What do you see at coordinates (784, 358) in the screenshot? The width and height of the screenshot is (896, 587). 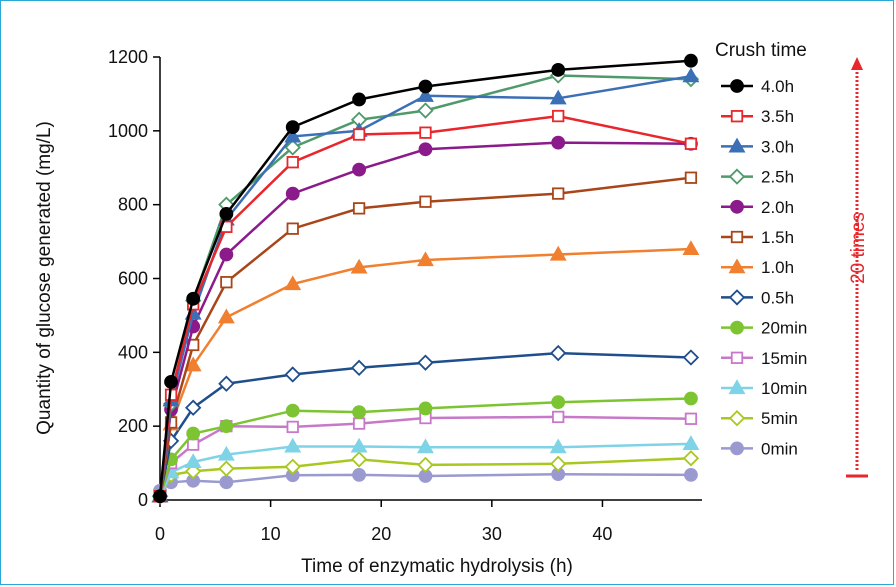 I see `legend-label: 15min` at bounding box center [784, 358].